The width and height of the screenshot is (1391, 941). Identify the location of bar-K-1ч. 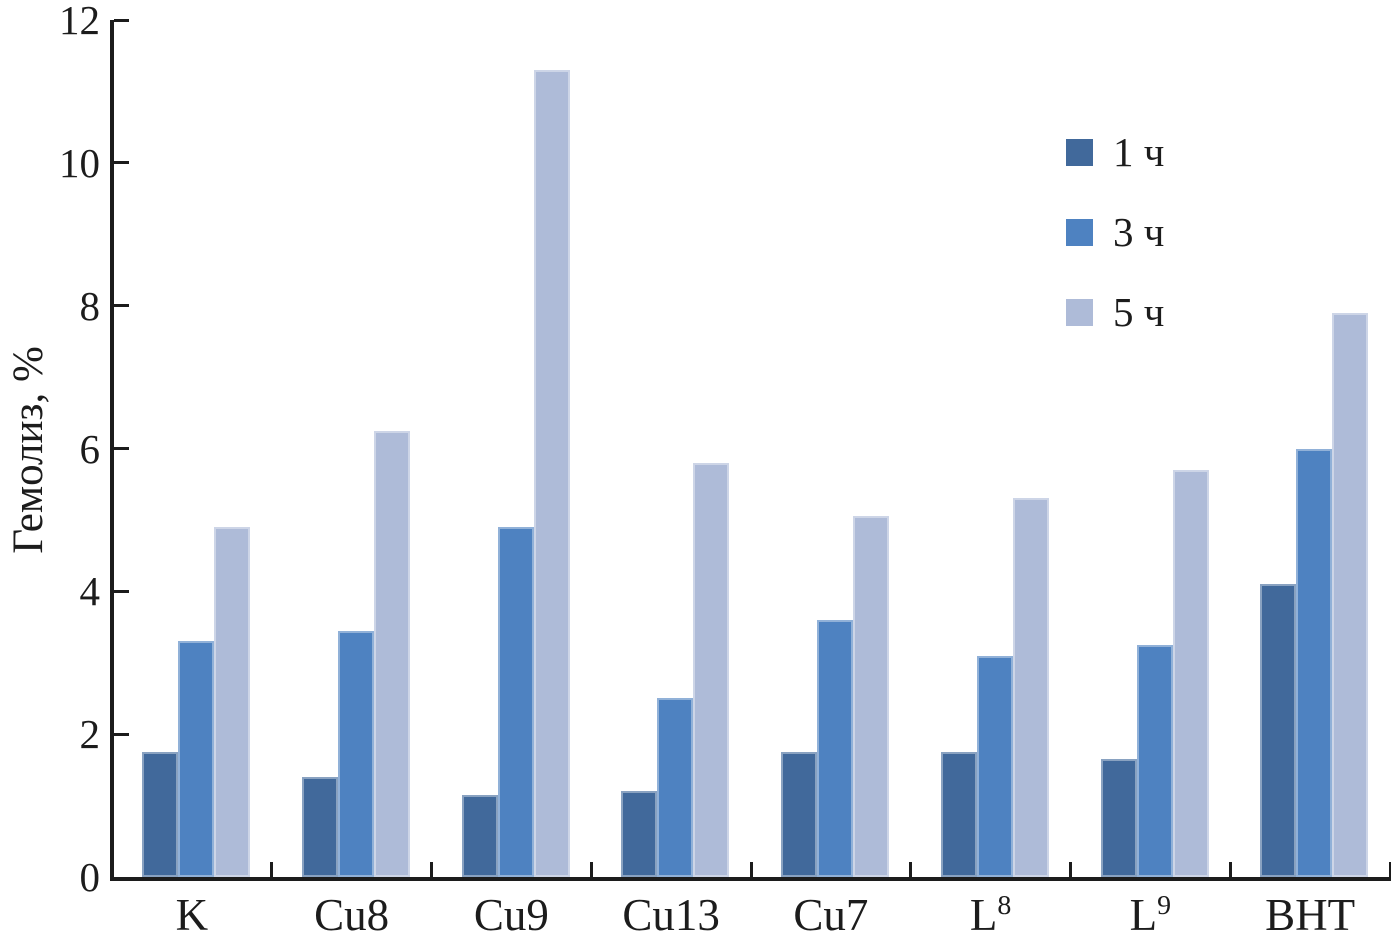
(160, 814).